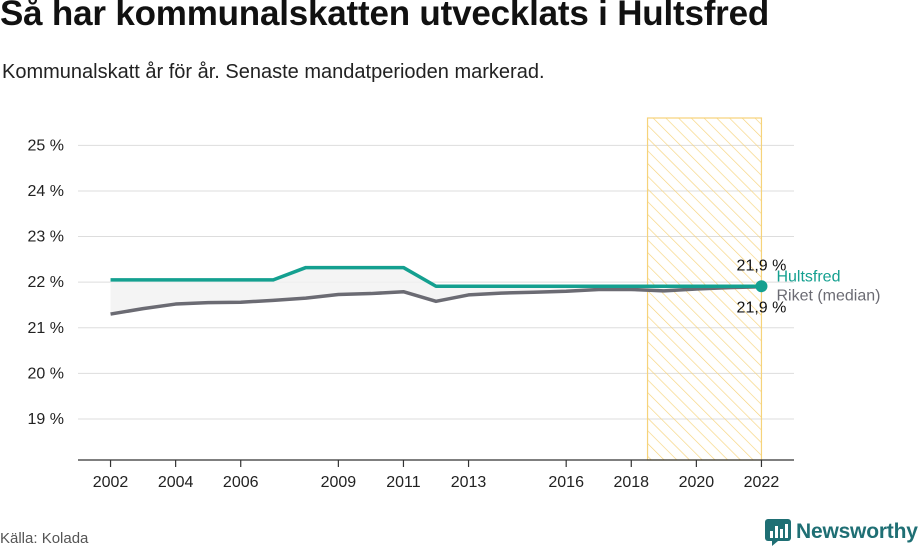 The height and width of the screenshot is (552, 920). Describe the element at coordinates (762, 482) in the screenshot. I see `x-tick-label: 2022` at that location.